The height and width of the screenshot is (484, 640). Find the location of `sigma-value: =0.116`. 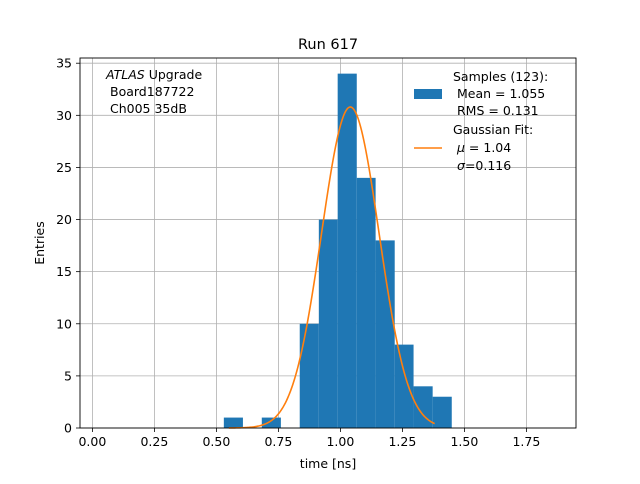

sigma-value: =0.116 is located at coordinates (488, 165).